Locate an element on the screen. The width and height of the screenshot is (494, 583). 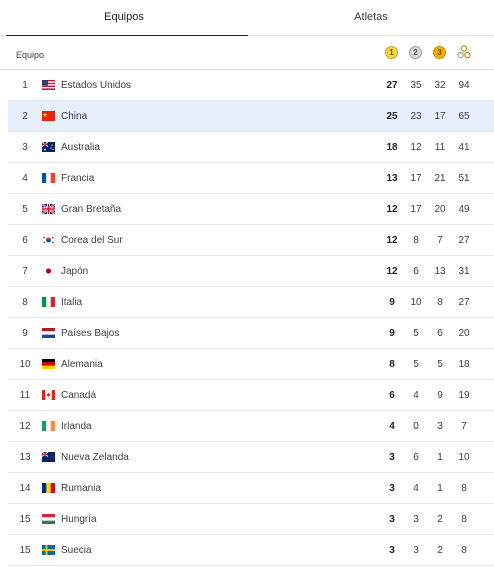
gold-count: 18 is located at coordinates (392, 147).